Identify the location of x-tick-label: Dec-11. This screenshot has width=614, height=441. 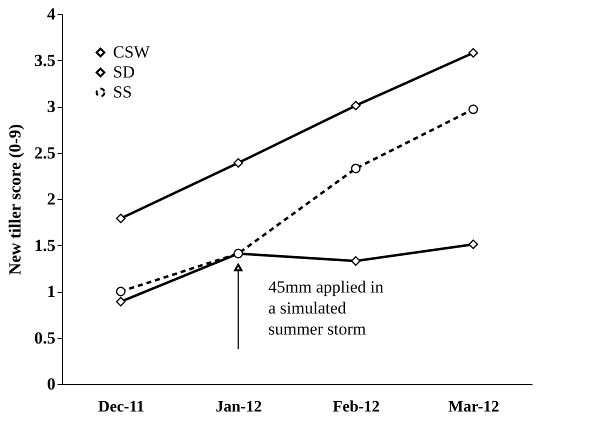
(121, 407).